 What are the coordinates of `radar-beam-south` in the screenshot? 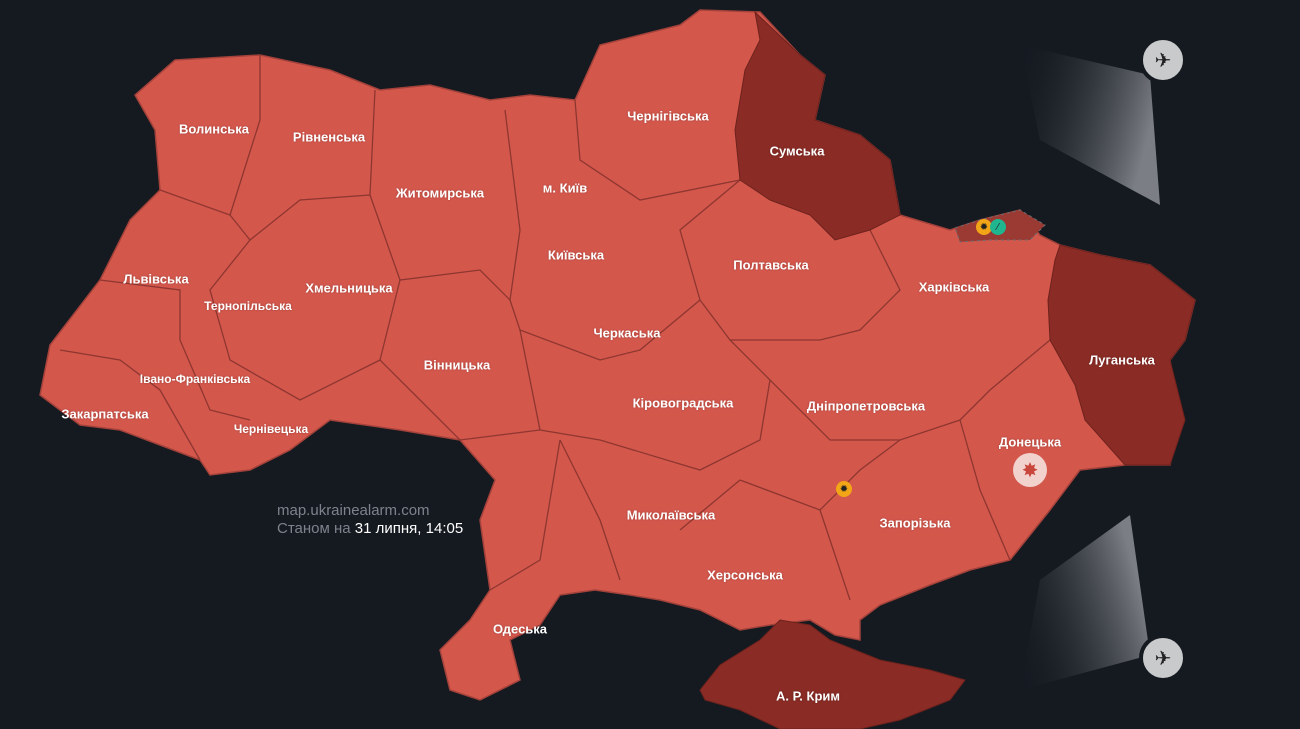 It's located at (1085, 602).